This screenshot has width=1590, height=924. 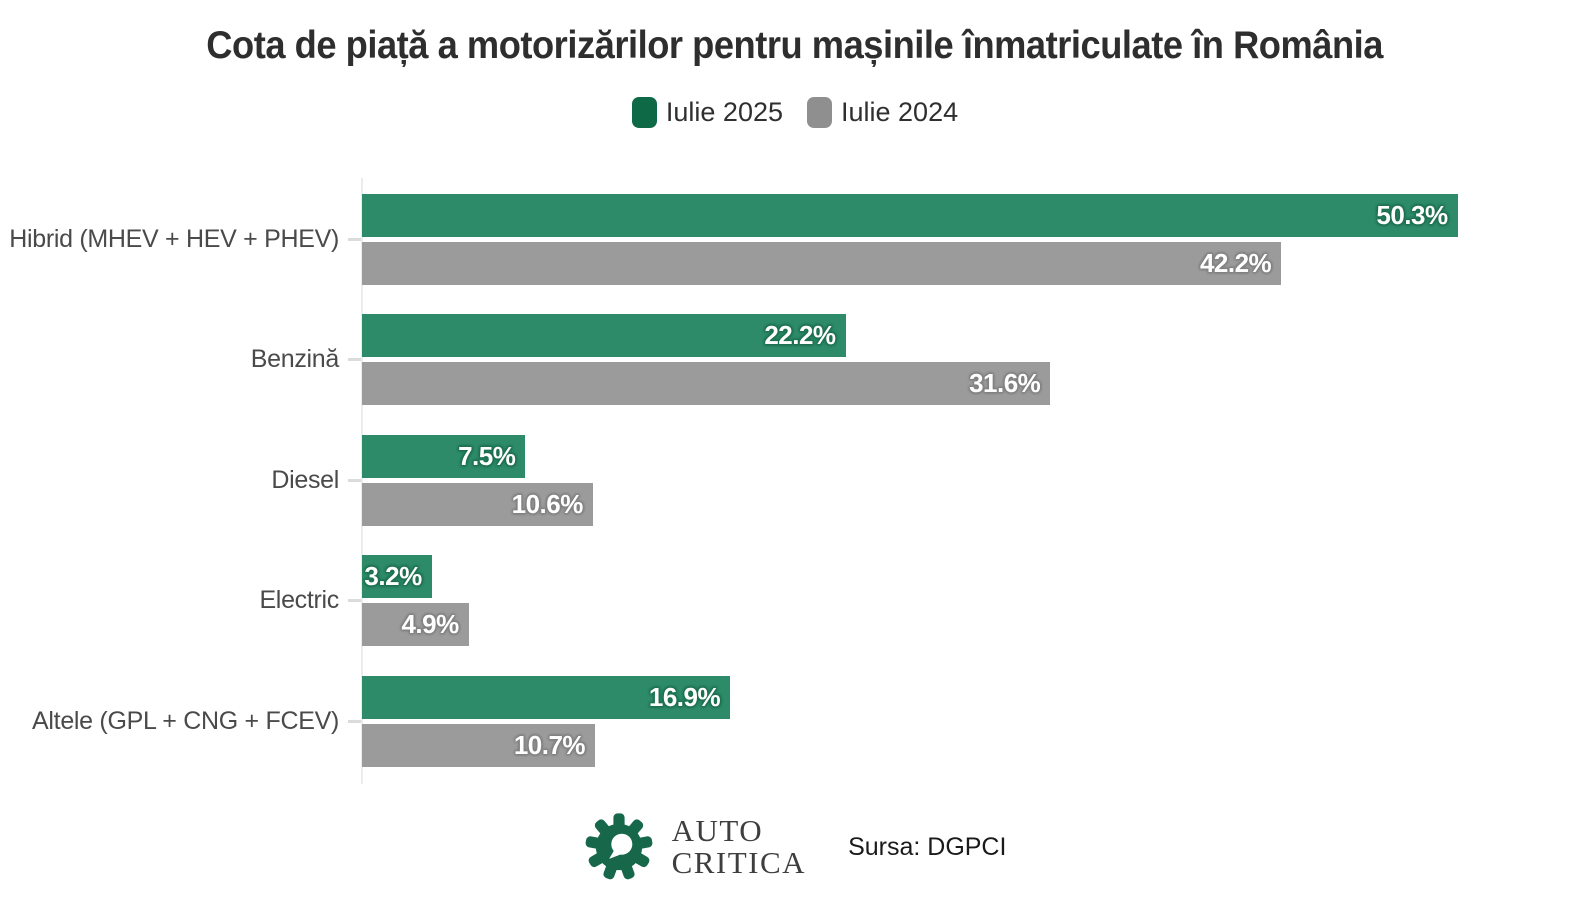 I want to click on footer: AUTO CRITICA Sursa: DGPCI, so click(x=795, y=847).